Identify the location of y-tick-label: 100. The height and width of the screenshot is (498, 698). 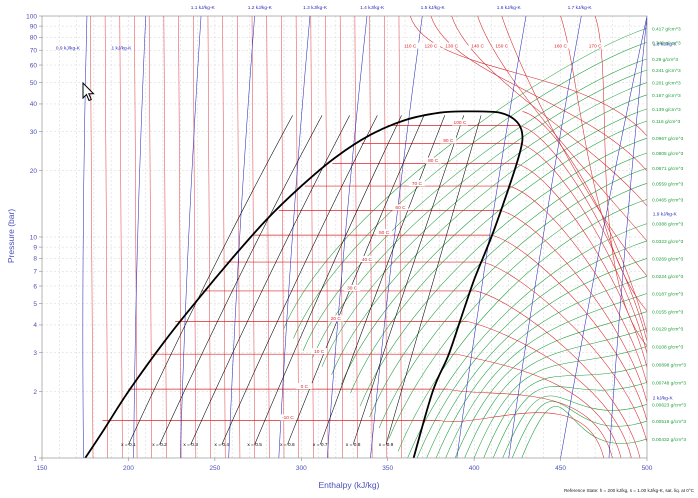
(31, 16).